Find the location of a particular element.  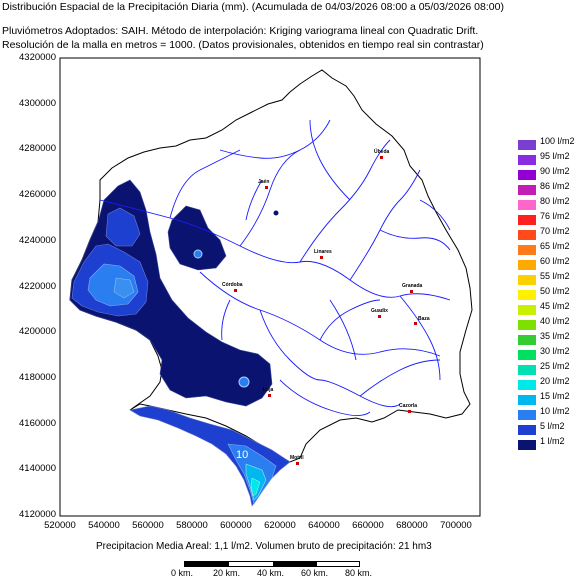

y-tick: 4200000 is located at coordinates (37, 331).